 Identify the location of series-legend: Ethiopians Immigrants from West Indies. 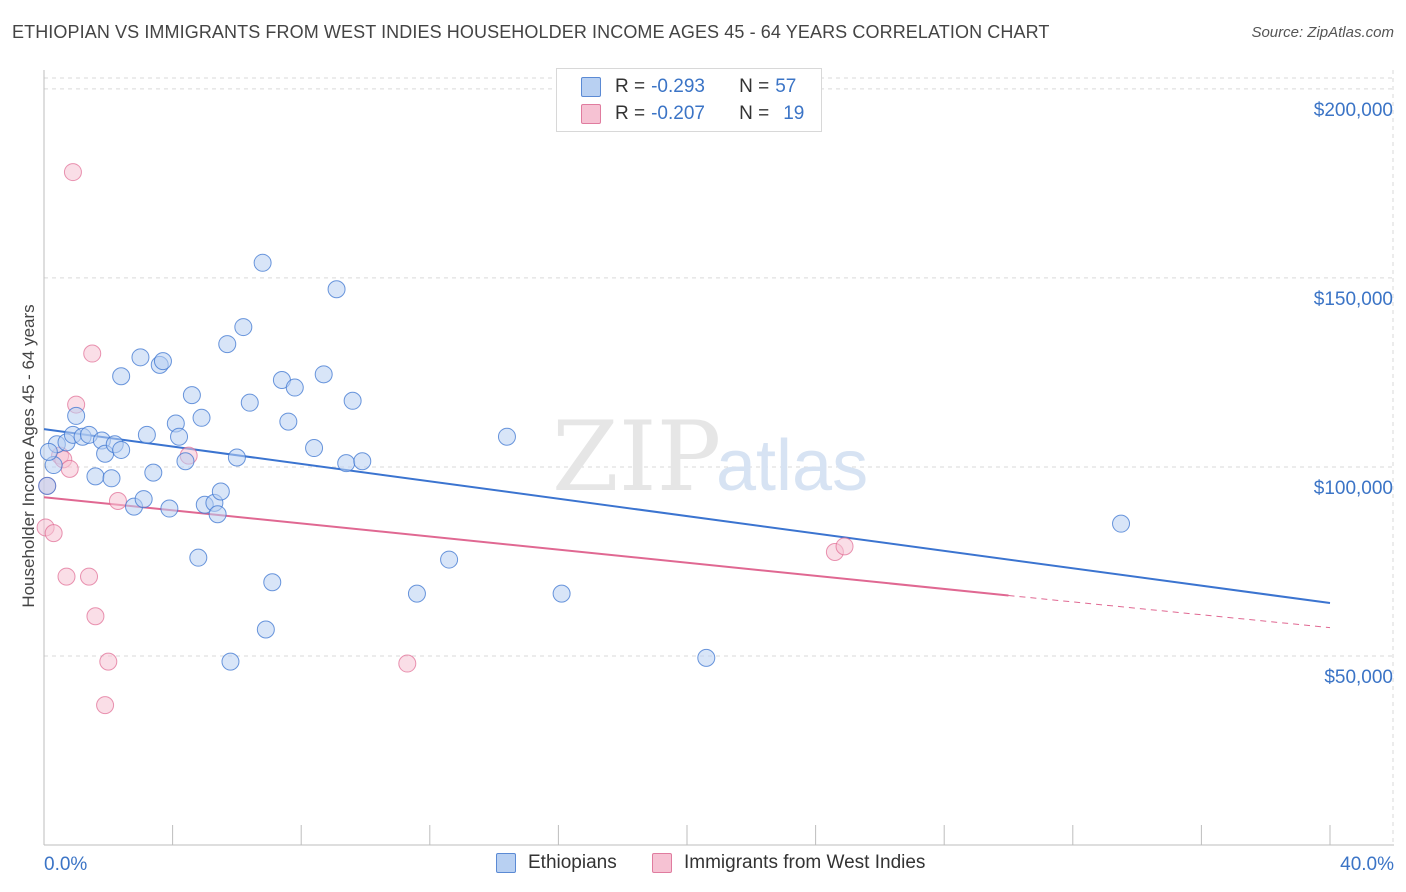
(703, 865).